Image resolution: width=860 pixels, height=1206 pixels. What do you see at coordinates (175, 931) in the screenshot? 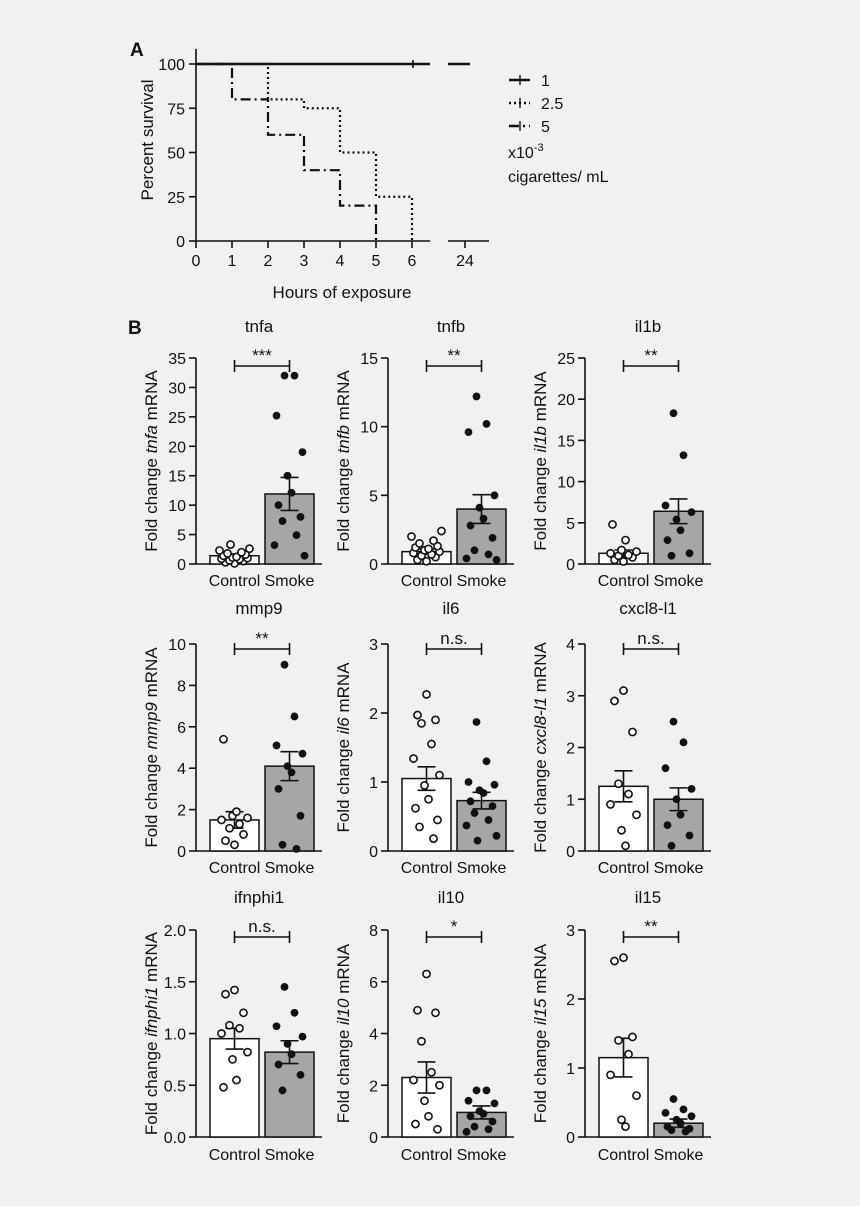
I see `y-tick-label: 2.0` at bounding box center [175, 931].